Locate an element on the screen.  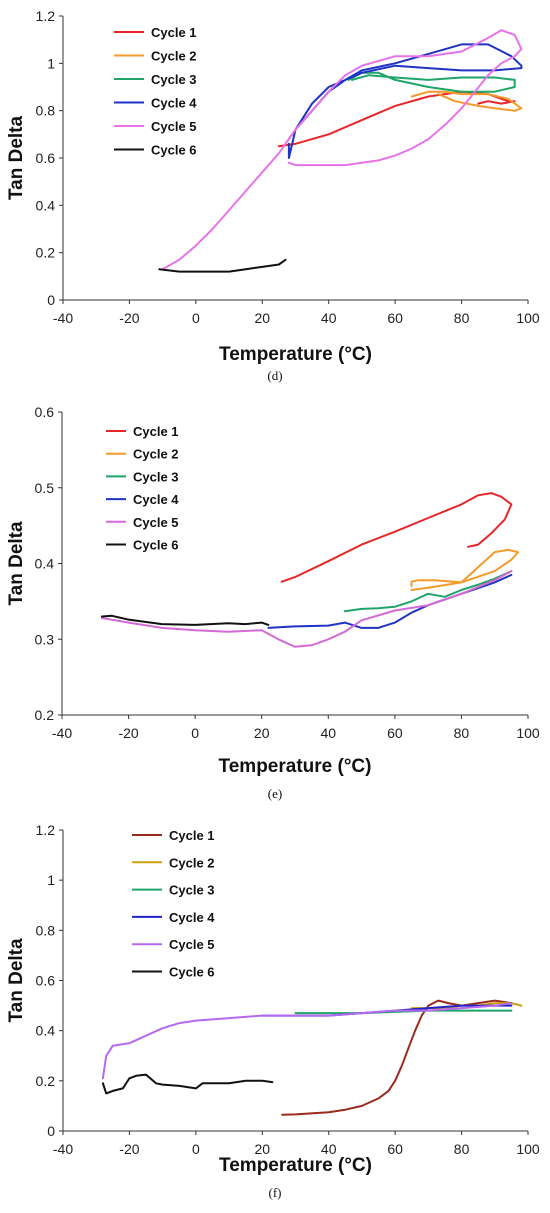
y-tick-label: 0.3 is located at coordinates (45, 639).